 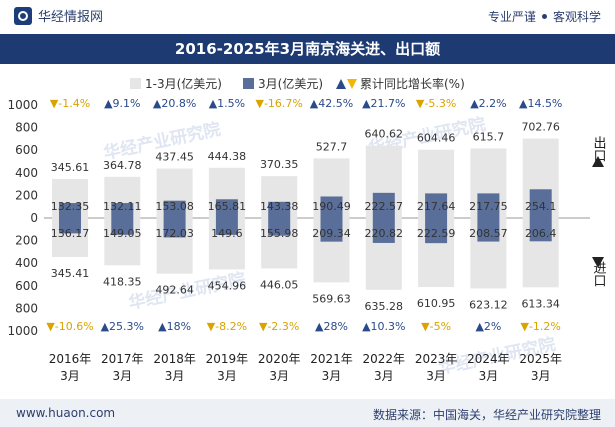 What do you see at coordinates (70, 359) in the screenshot?
I see `x-tick-label-year: 2016年` at bounding box center [70, 359].